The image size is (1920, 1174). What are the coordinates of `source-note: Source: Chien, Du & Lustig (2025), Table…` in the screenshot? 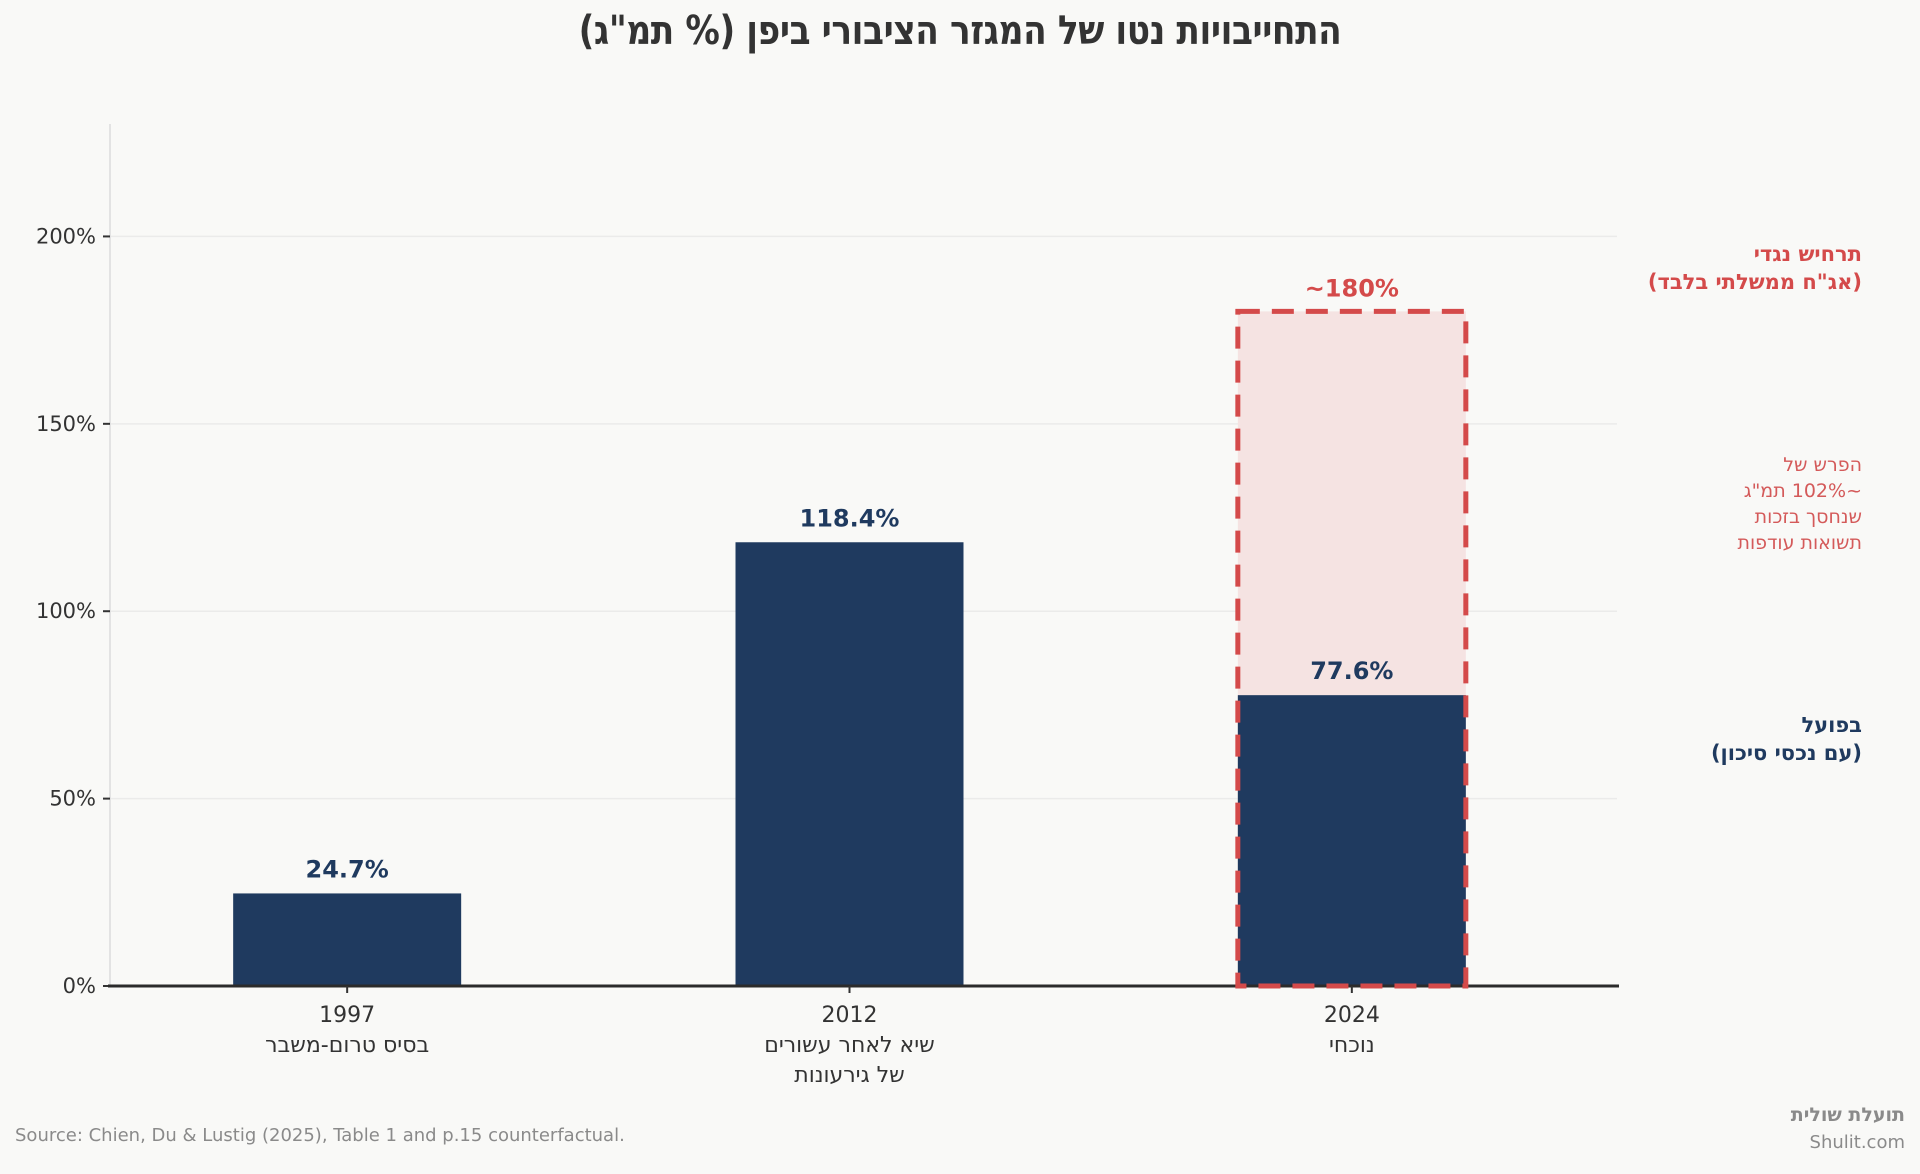 It's located at (320, 1135).